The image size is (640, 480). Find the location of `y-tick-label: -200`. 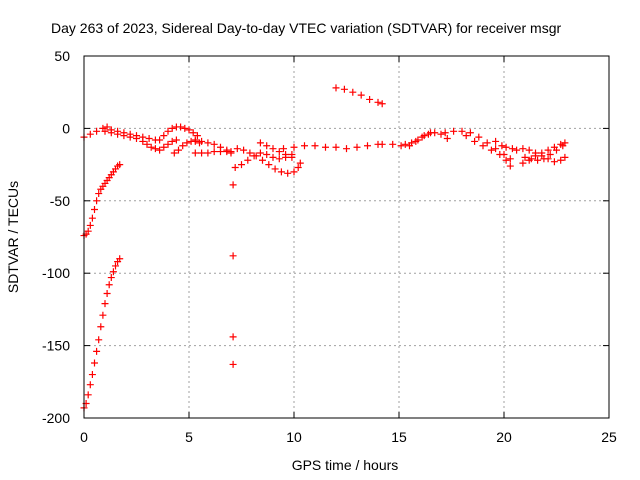

y-tick-label: -200 is located at coordinates (56, 418).